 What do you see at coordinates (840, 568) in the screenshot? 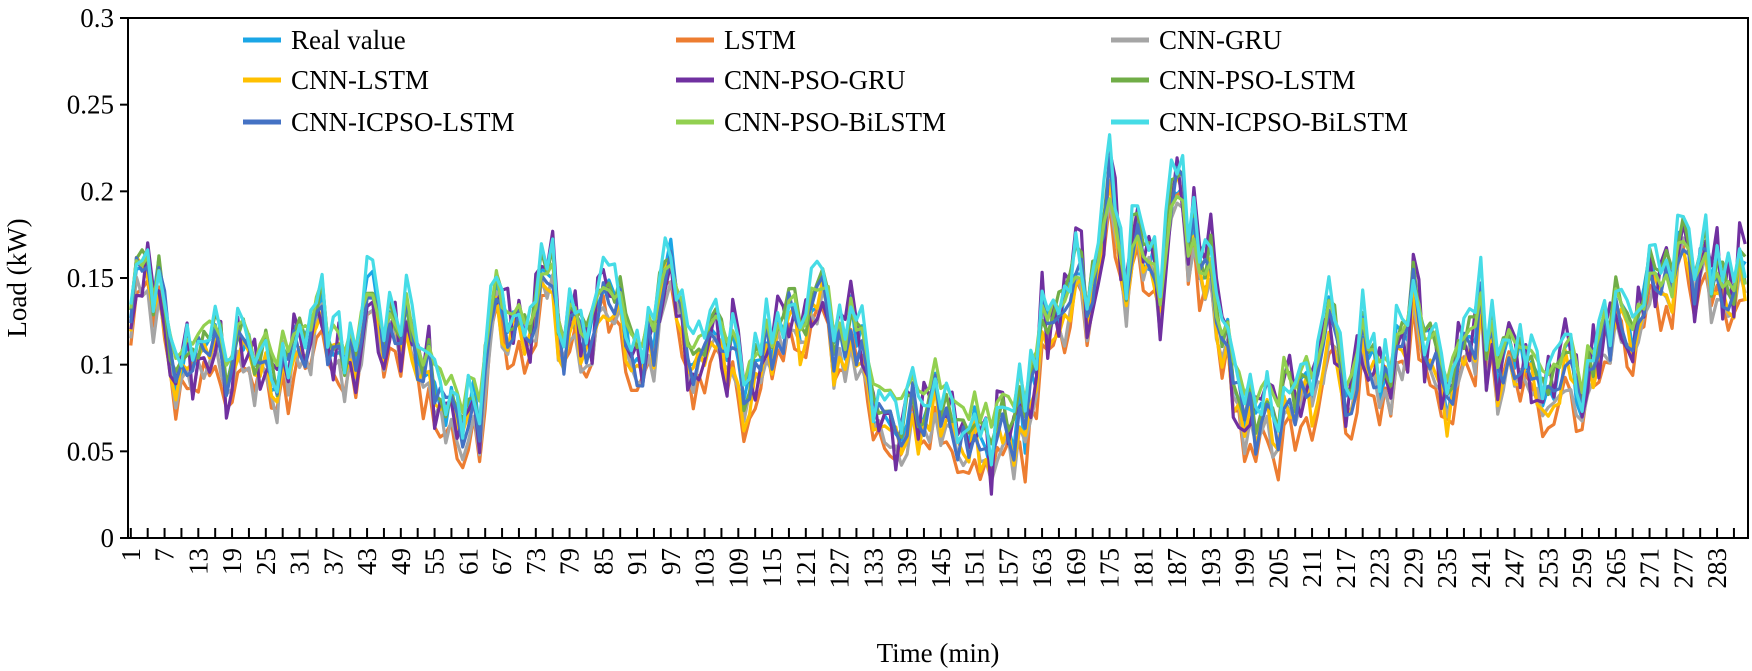
I see `x-tick-label: 127` at bounding box center [840, 568].